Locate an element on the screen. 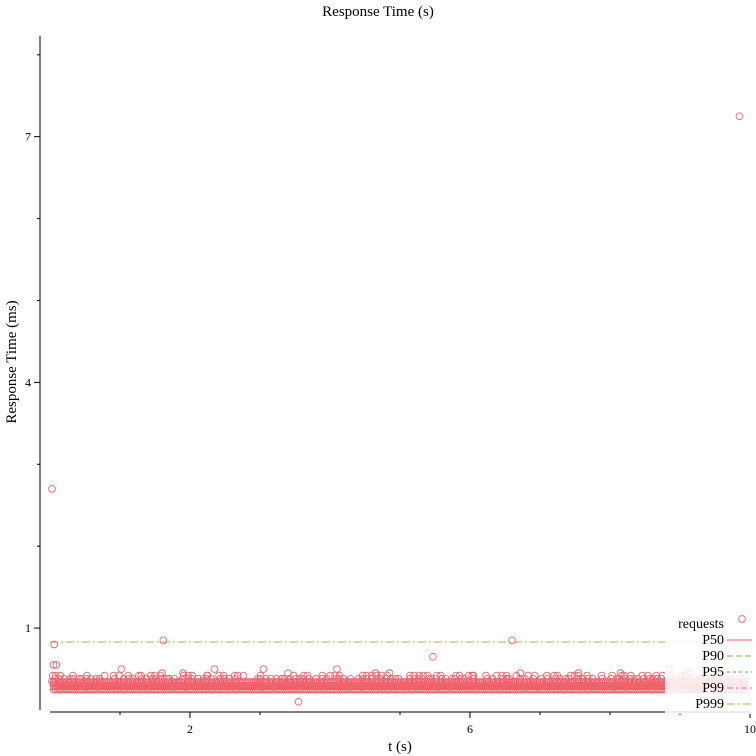 The width and height of the screenshot is (756, 756). legend-label-p95: P95 is located at coordinates (713, 672).